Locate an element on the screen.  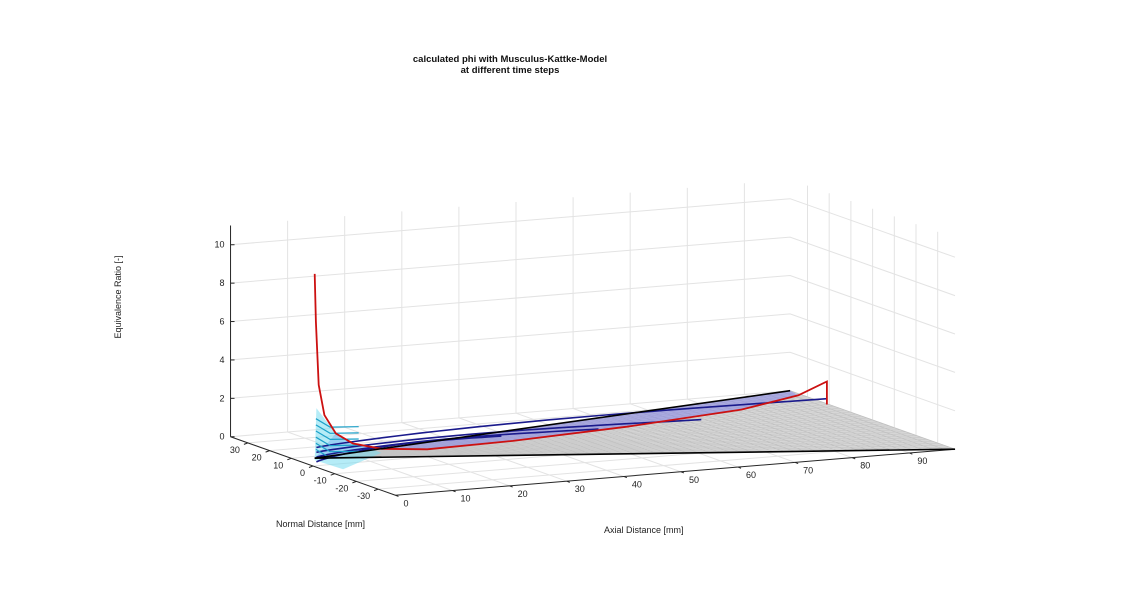
y-tick-label: 10 is located at coordinates (278, 465).